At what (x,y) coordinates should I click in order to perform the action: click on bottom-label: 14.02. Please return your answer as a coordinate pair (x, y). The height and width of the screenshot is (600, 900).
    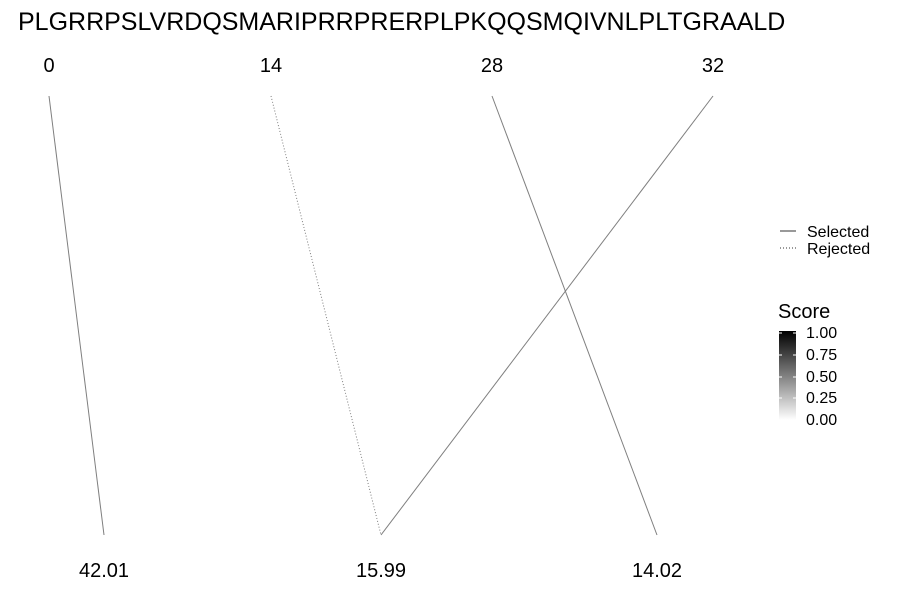
    Looking at the image, I should click on (657, 571).